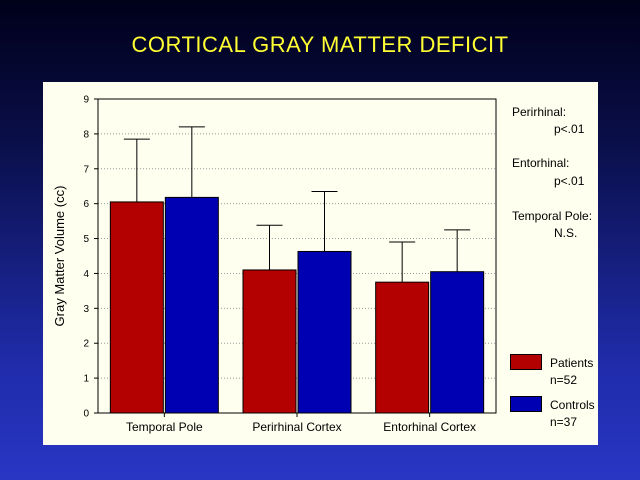 This screenshot has height=480, width=640. I want to click on annotation-entorhinal-value: p<.01, so click(569, 181).